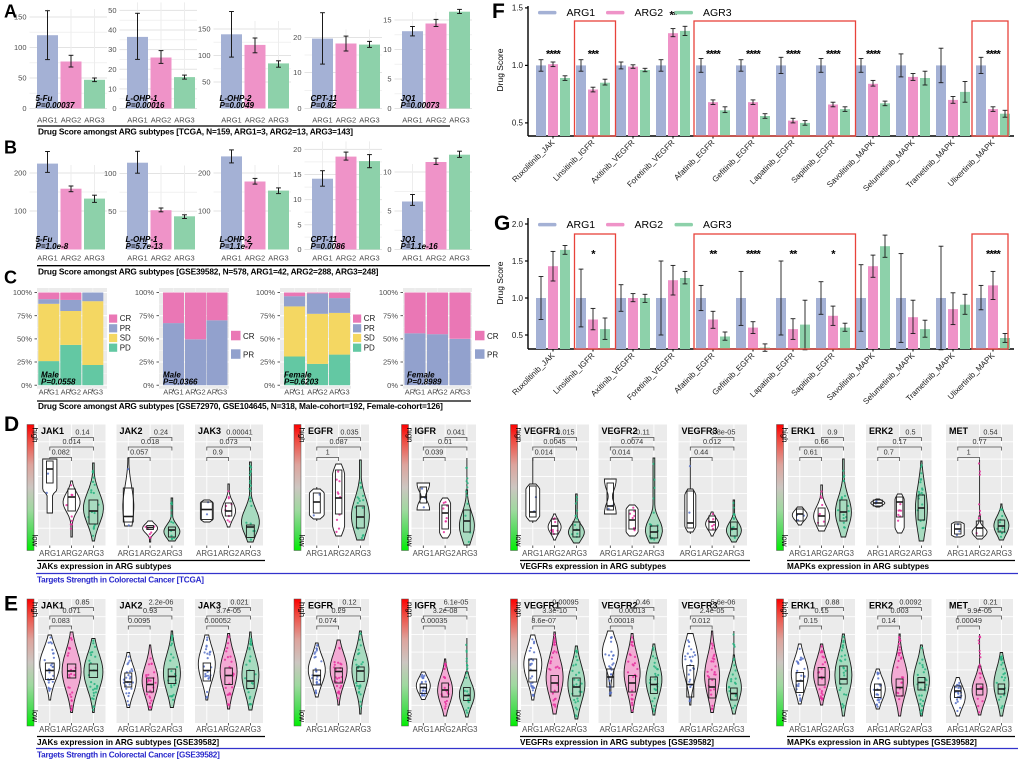 The image size is (1020, 767). Describe the element at coordinates (26, 385) in the screenshot. I see `svg-text: 0%` at that location.